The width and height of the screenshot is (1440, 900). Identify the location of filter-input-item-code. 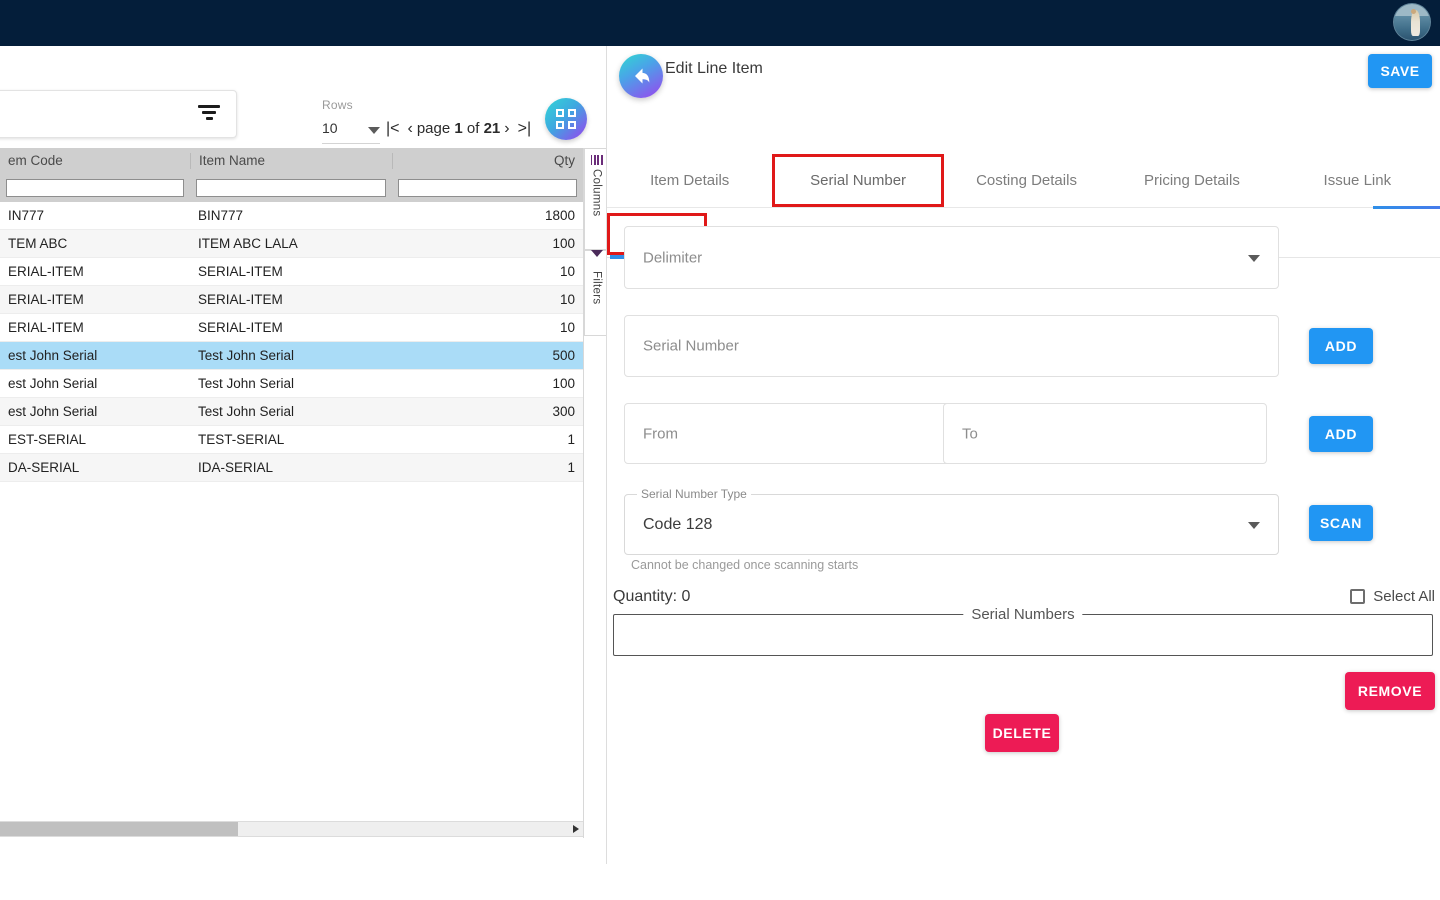
(95, 188).